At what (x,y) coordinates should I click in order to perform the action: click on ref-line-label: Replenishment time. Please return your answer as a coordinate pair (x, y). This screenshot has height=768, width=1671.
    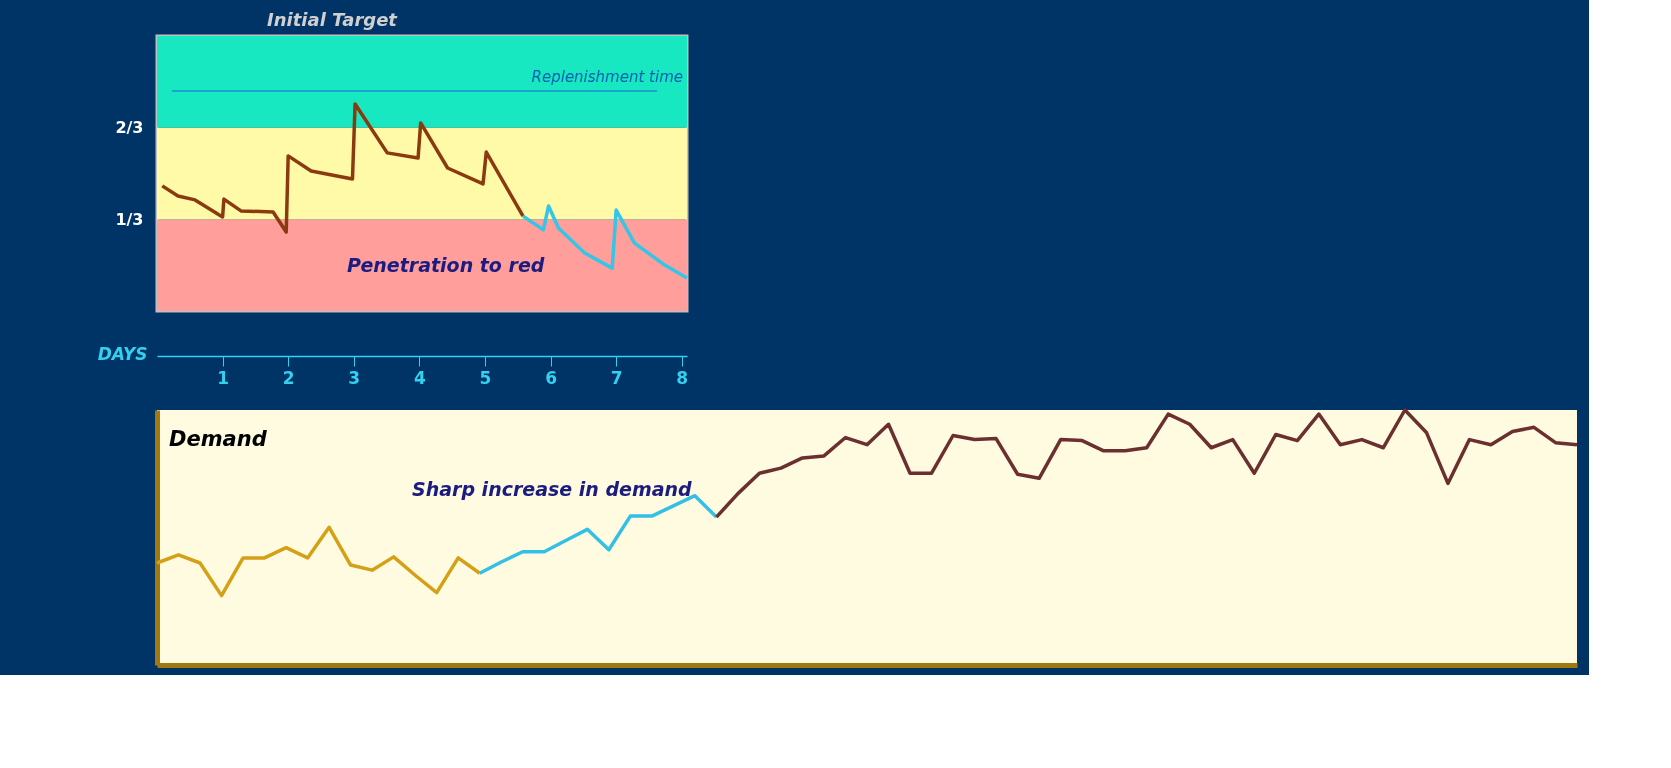
    Looking at the image, I should click on (607, 77).